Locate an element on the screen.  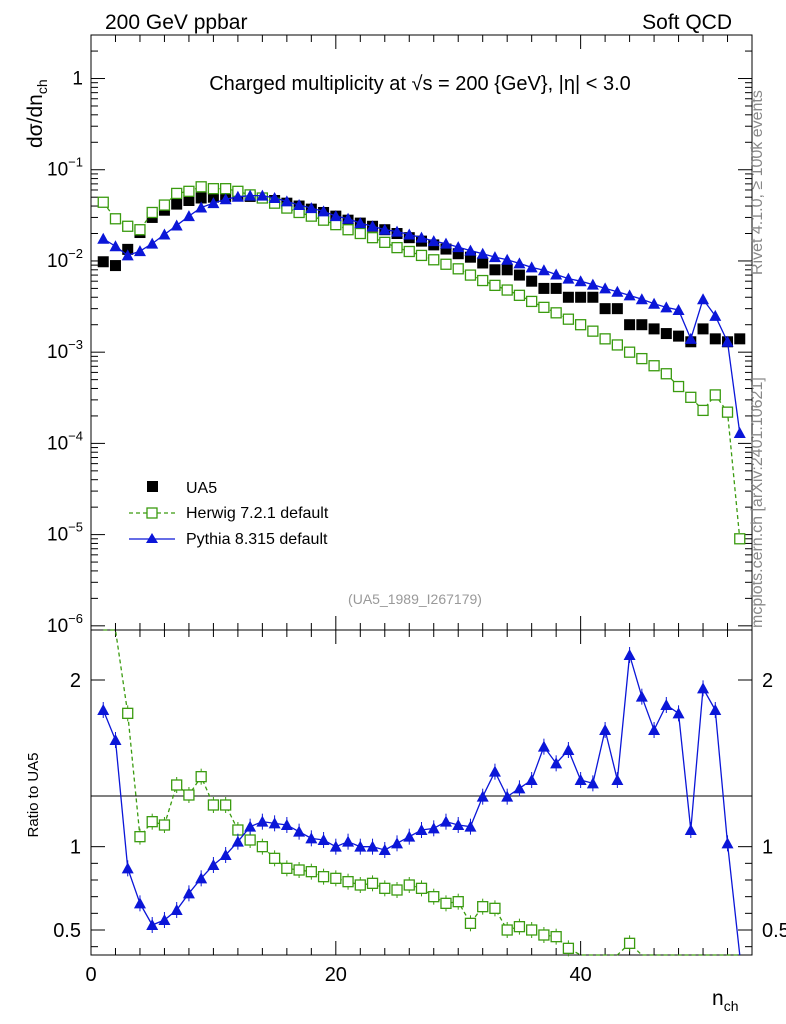
y-tick-label: 10⁻⁶ is located at coordinates (65, 624).